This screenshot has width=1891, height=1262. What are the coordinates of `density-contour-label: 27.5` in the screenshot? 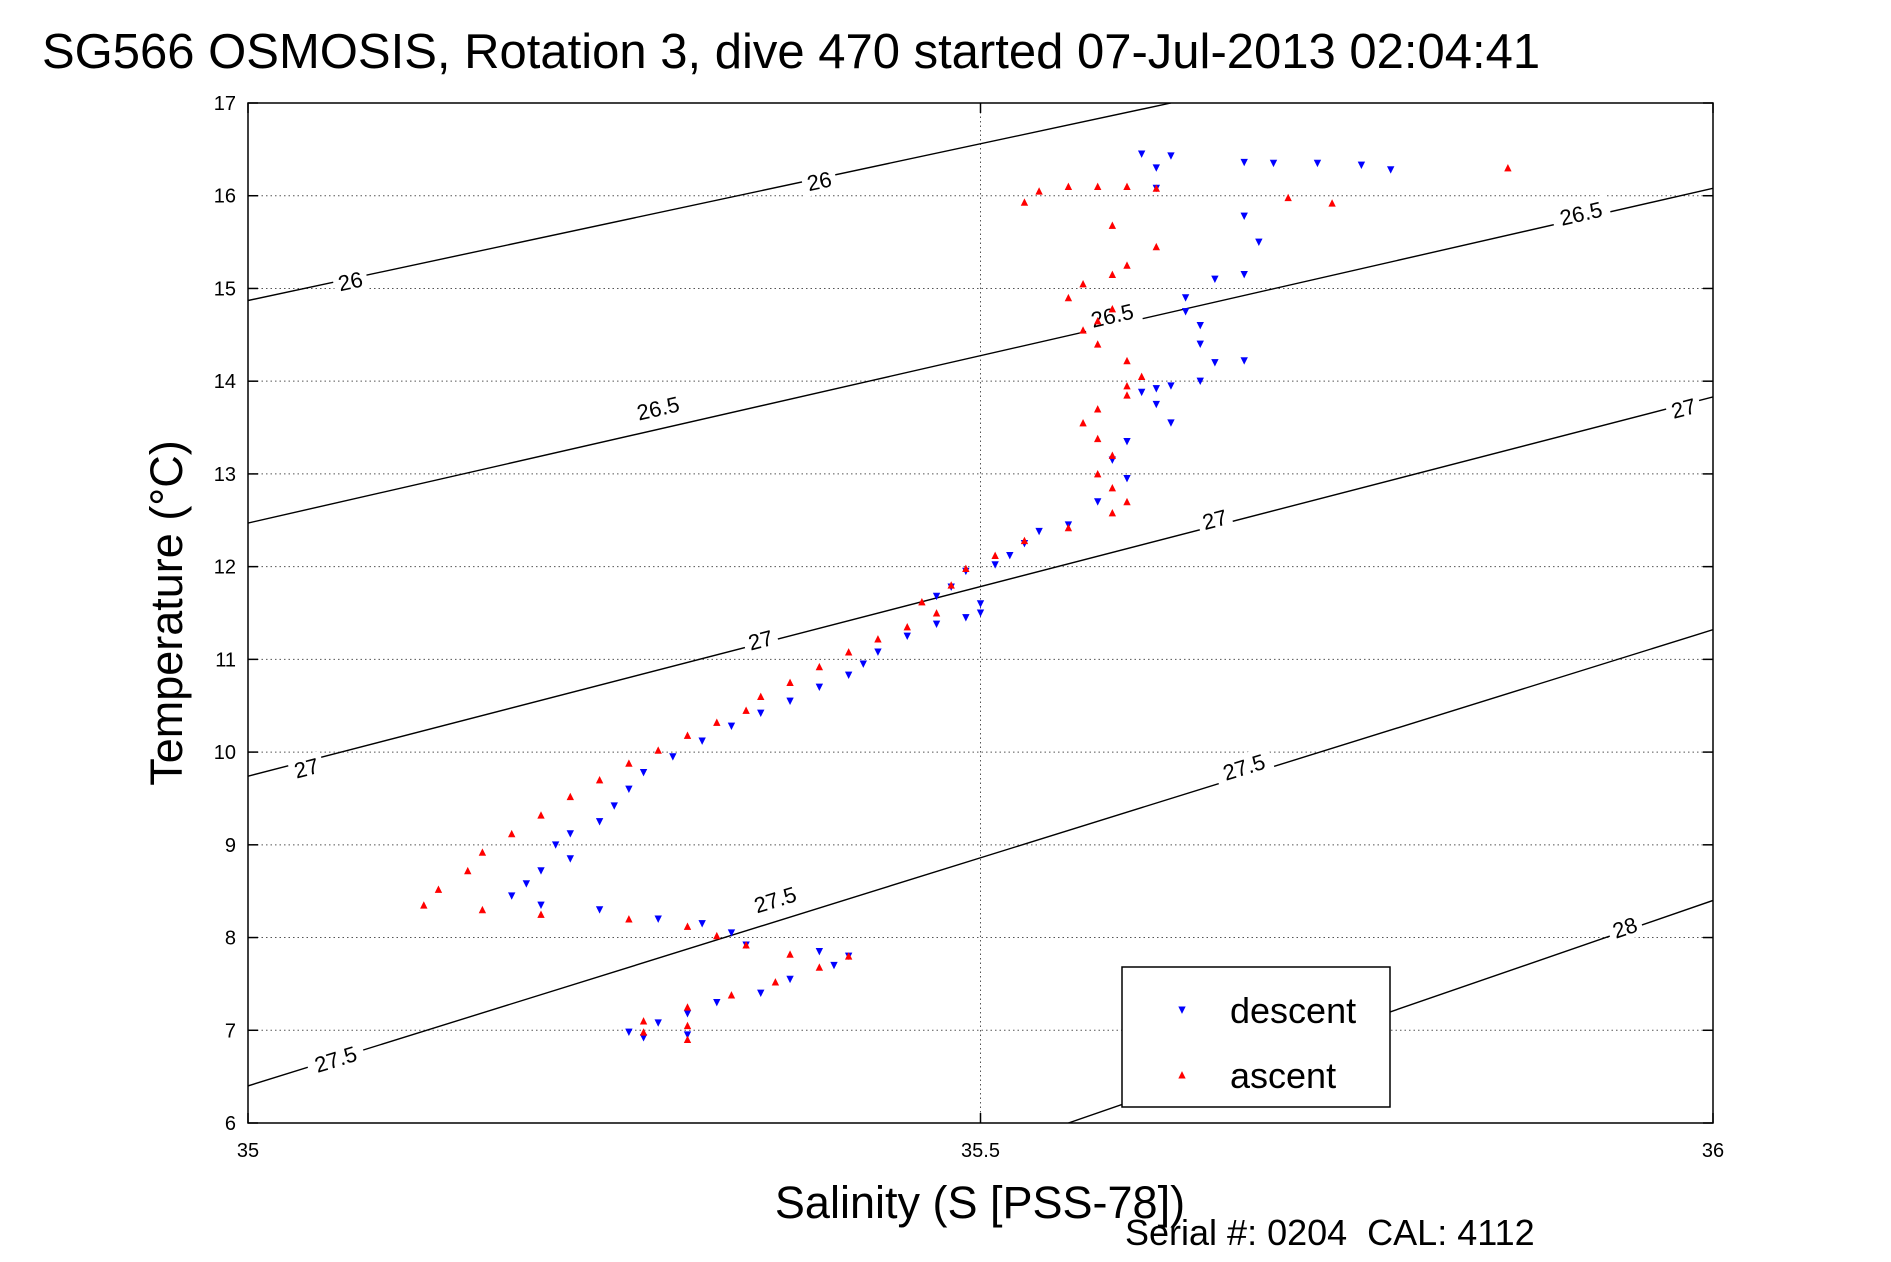 It's located at (775, 900).